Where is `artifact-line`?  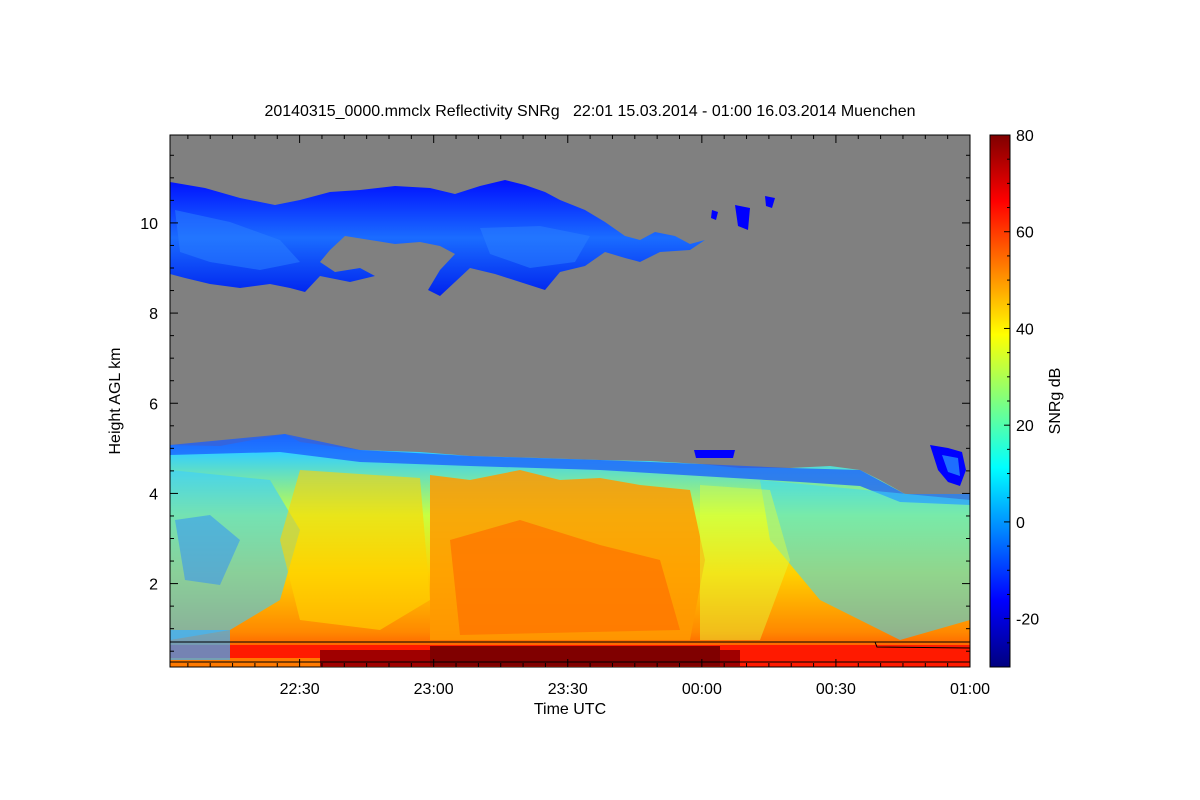
artifact-line is located at coordinates (922, 645).